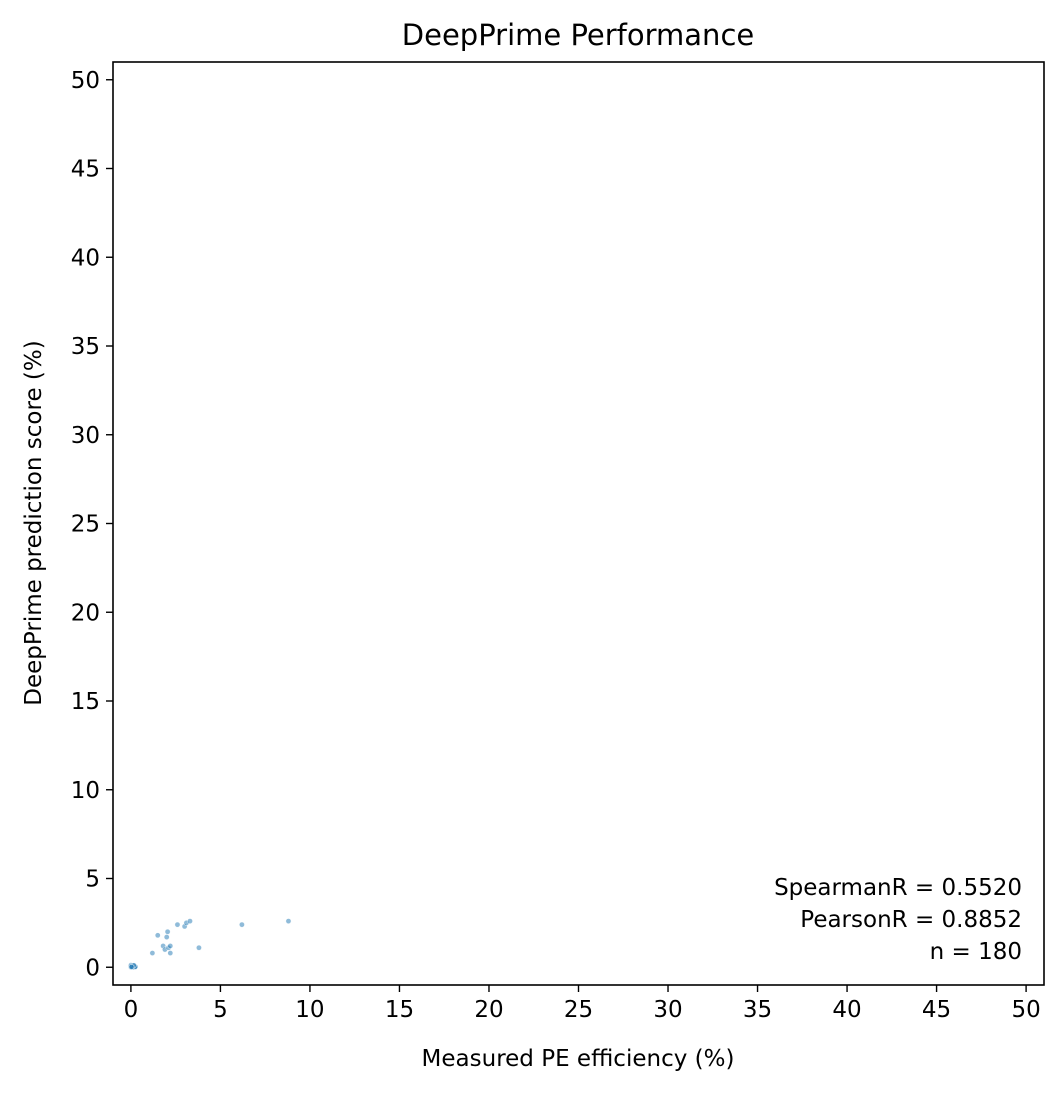 The image size is (1064, 1093). What do you see at coordinates (667, 1010) in the screenshot?
I see `x-tick-label: 30` at bounding box center [667, 1010].